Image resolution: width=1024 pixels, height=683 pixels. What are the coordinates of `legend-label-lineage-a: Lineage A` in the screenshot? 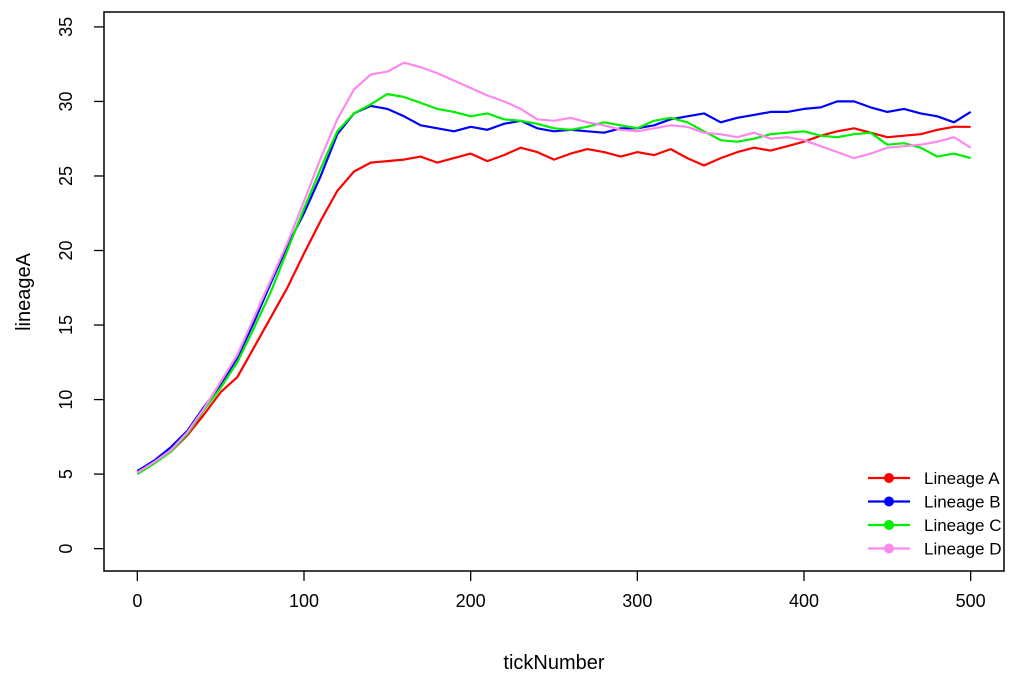 It's located at (962, 478).